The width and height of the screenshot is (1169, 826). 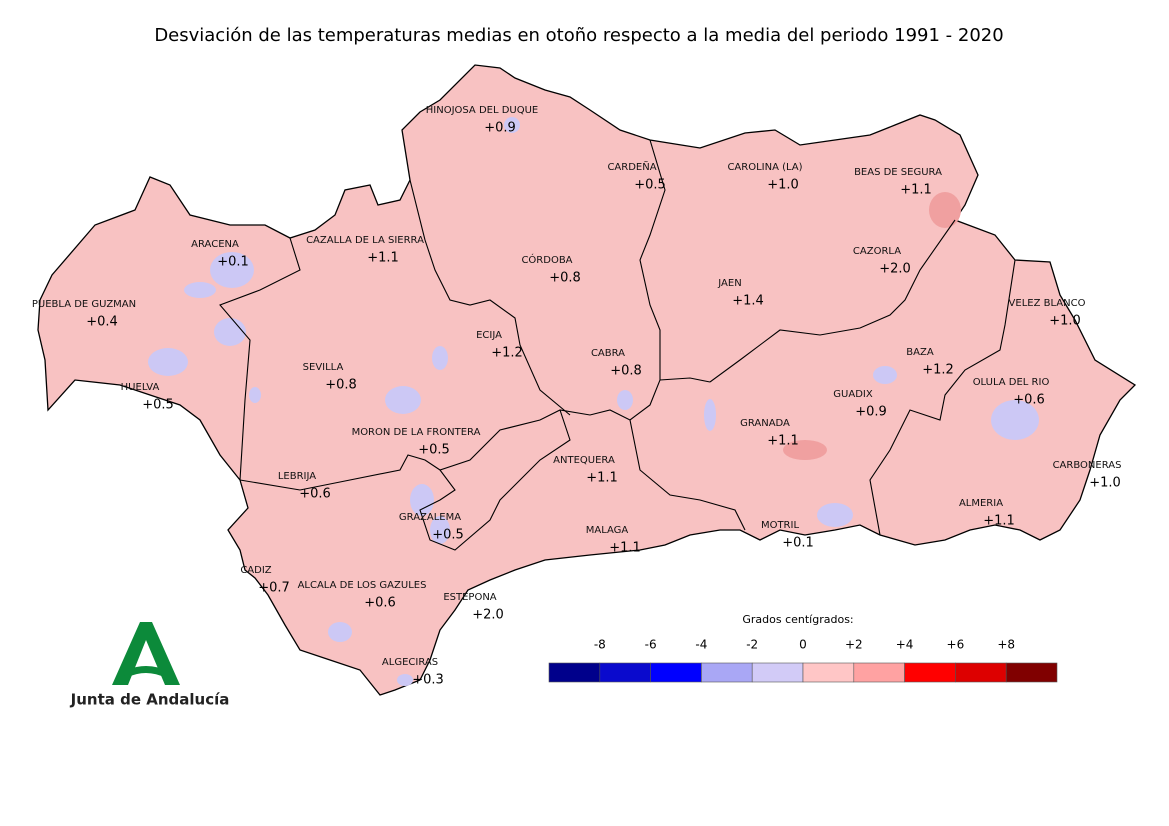 I want to click on legend-tick-label: -2, so click(x=752, y=645).